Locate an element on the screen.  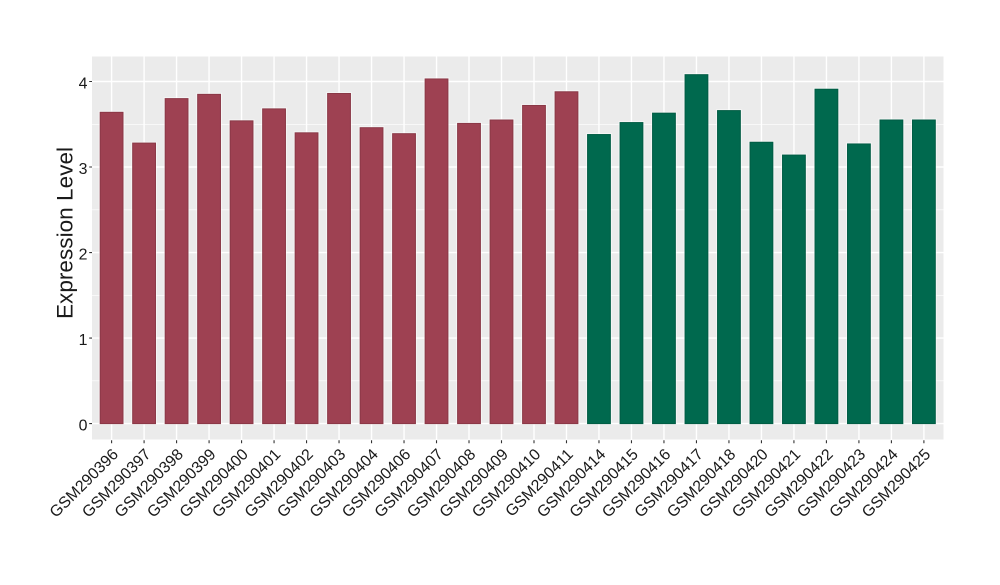
svg-text: 2 is located at coordinates (83, 255).